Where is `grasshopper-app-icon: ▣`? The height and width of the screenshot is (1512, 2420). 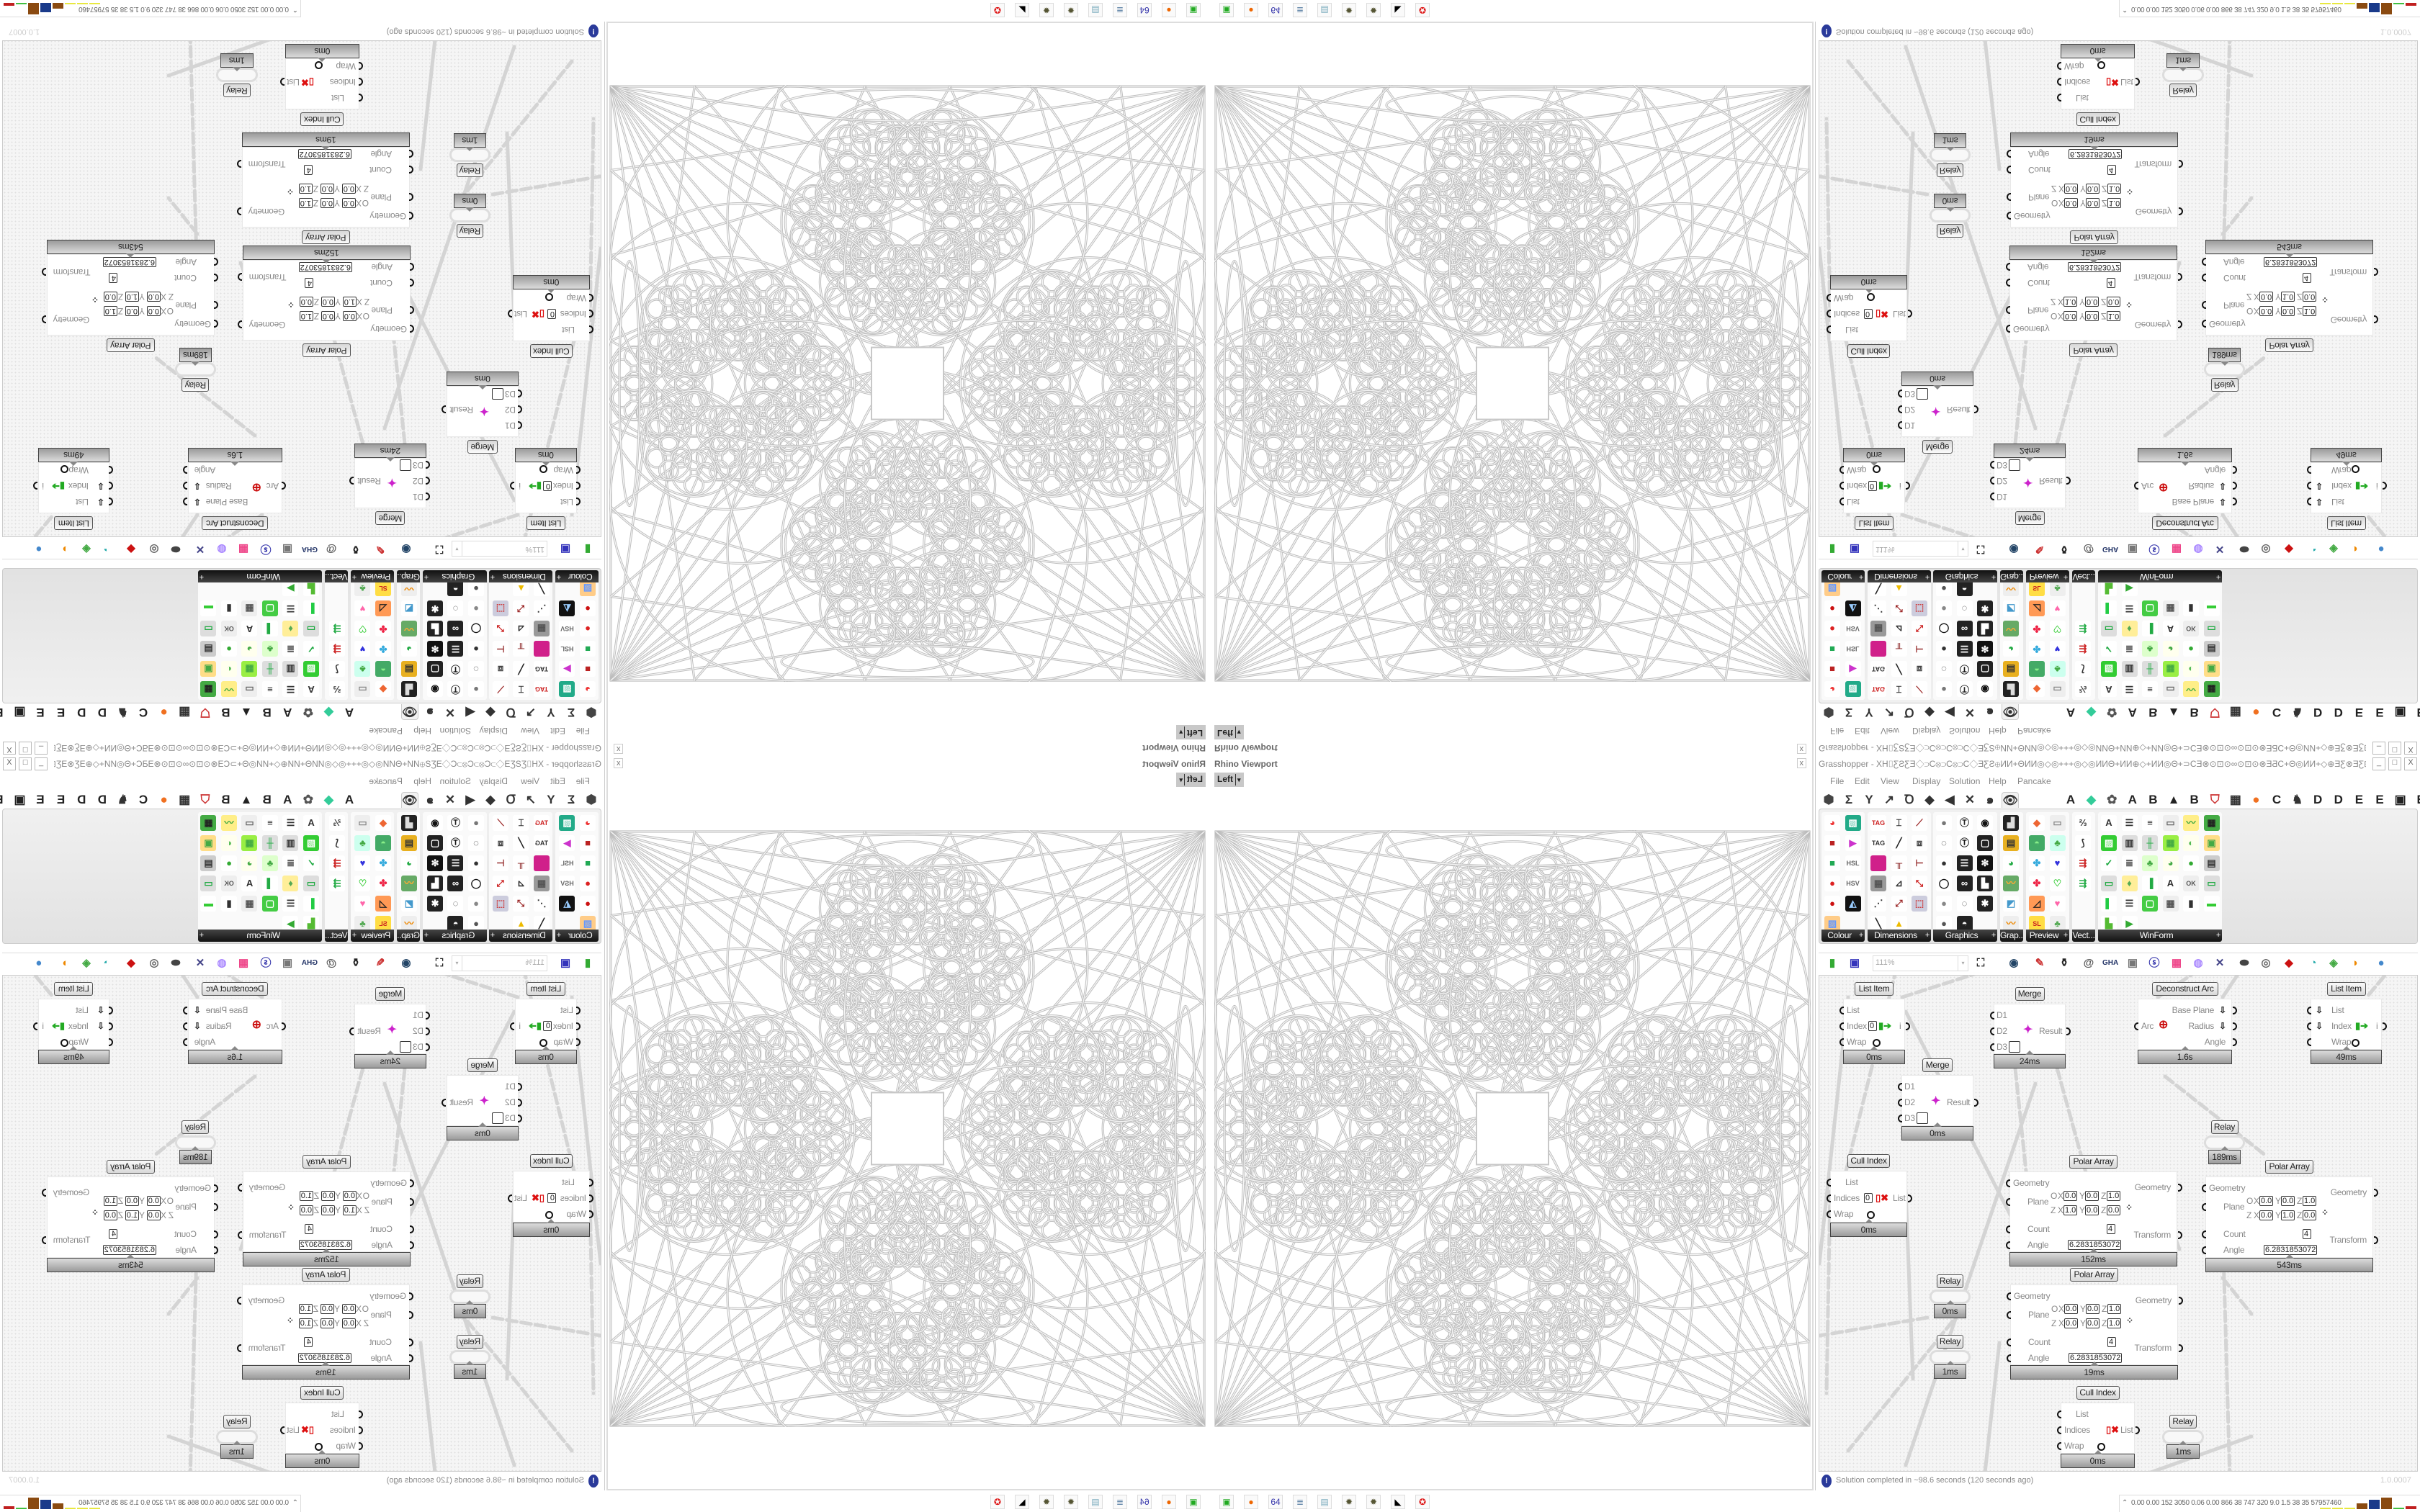 grasshopper-app-icon: ▣ is located at coordinates (1193, 10).